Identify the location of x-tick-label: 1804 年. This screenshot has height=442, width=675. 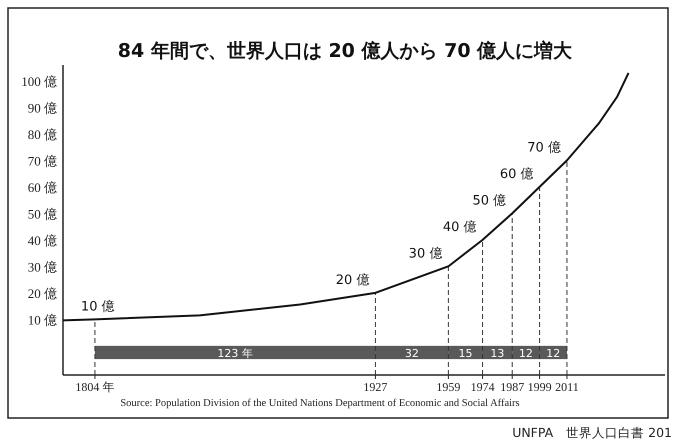
(94, 387).